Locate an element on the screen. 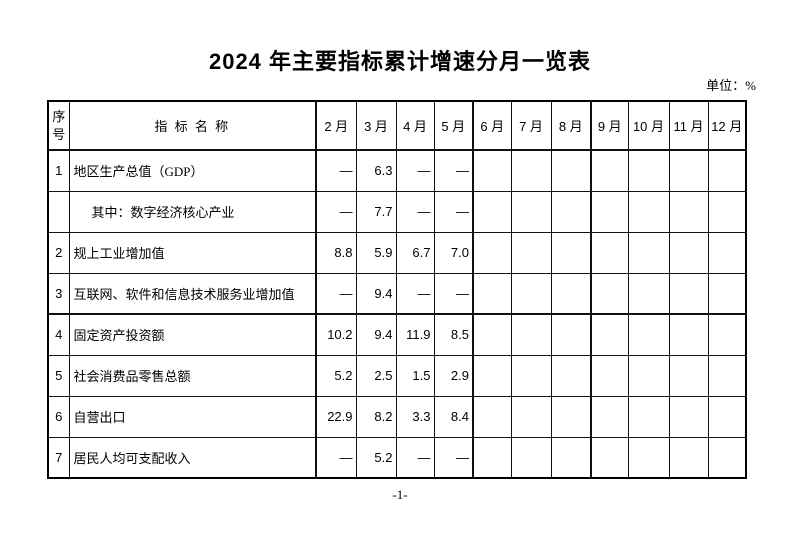 The width and height of the screenshot is (800, 547). col-header-month-4: 4 月 is located at coordinates (415, 125).